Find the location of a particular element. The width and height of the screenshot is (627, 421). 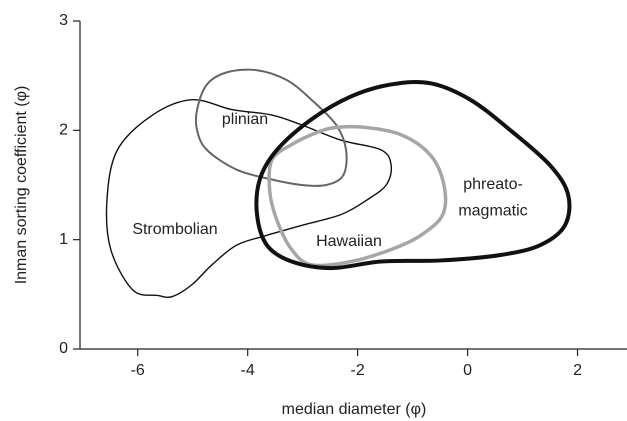

y-tick-label: 1 is located at coordinates (63, 239).